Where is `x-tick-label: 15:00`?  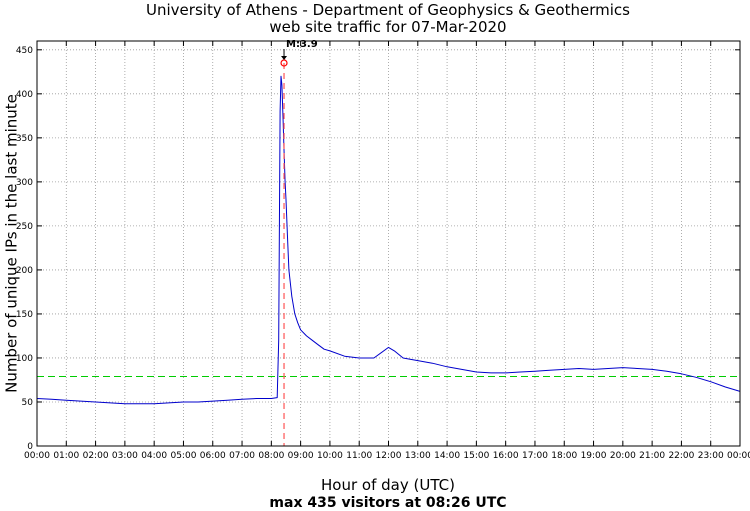
x-tick-label: 15:00 is located at coordinates (476, 456).